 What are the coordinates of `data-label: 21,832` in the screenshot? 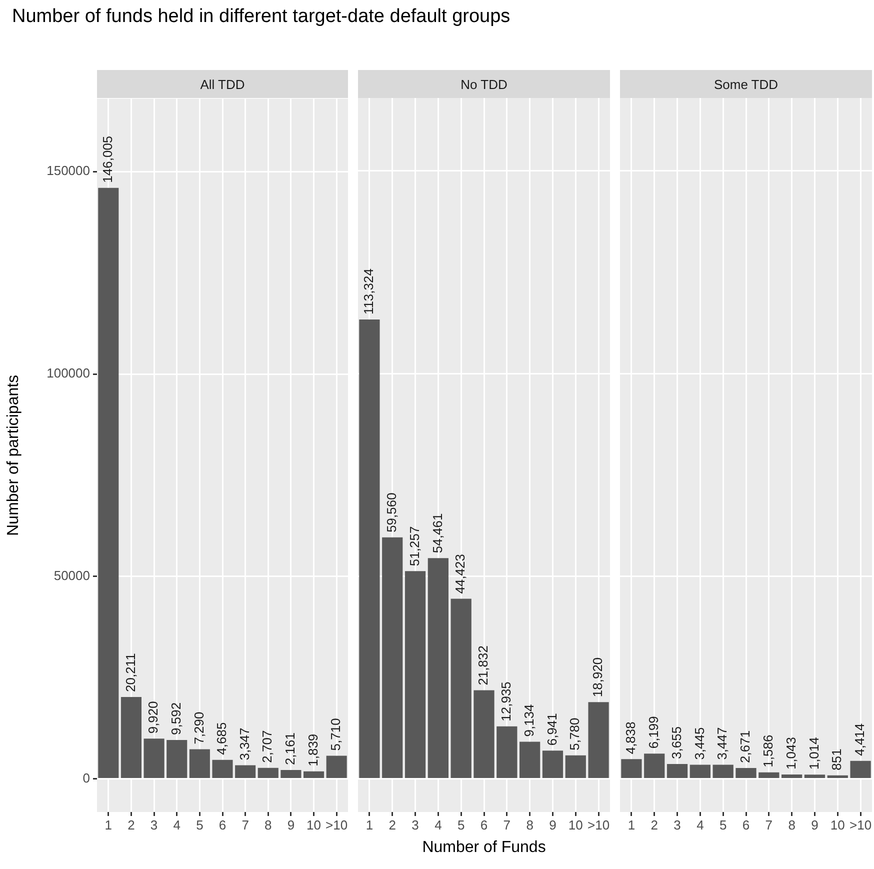 It's located at (483, 666).